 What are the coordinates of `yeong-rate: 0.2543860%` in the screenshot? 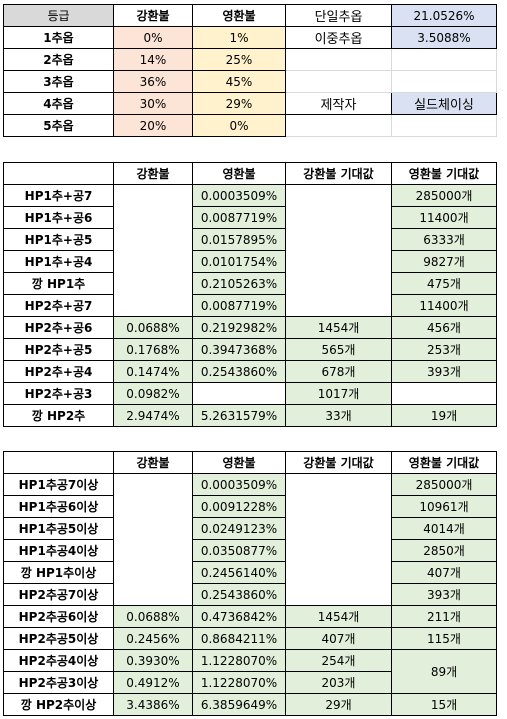 It's located at (239, 594).